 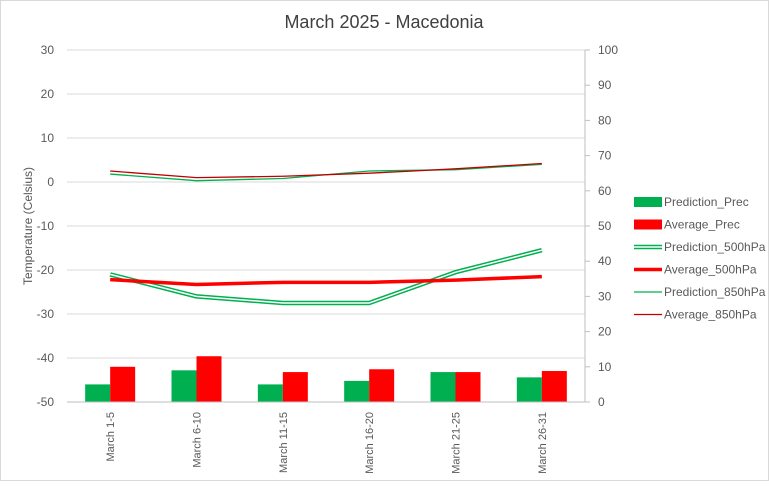 What do you see at coordinates (605, 156) in the screenshot?
I see `right-tick-label: 70` at bounding box center [605, 156].